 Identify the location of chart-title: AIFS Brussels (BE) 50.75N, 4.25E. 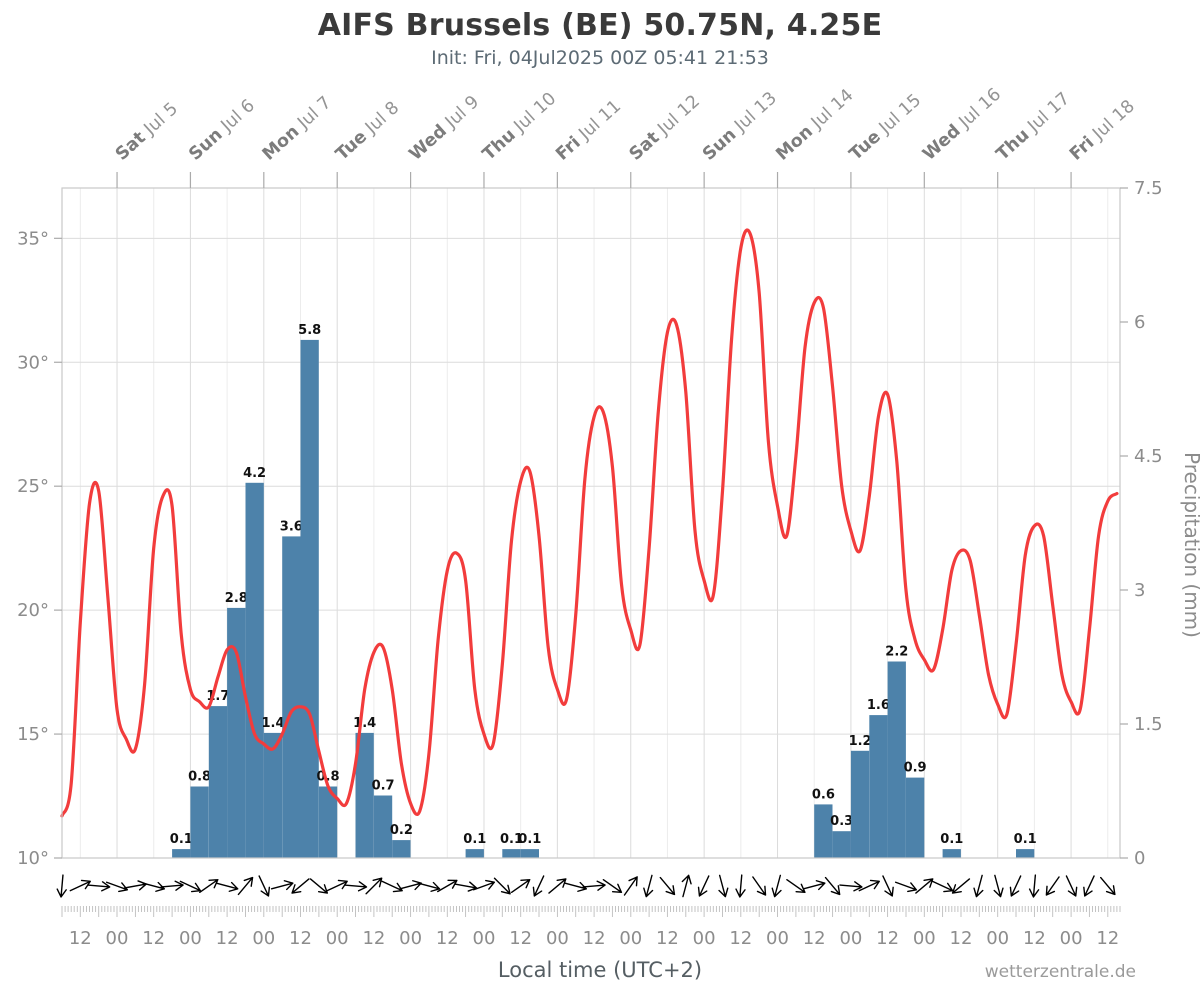
(600, 25).